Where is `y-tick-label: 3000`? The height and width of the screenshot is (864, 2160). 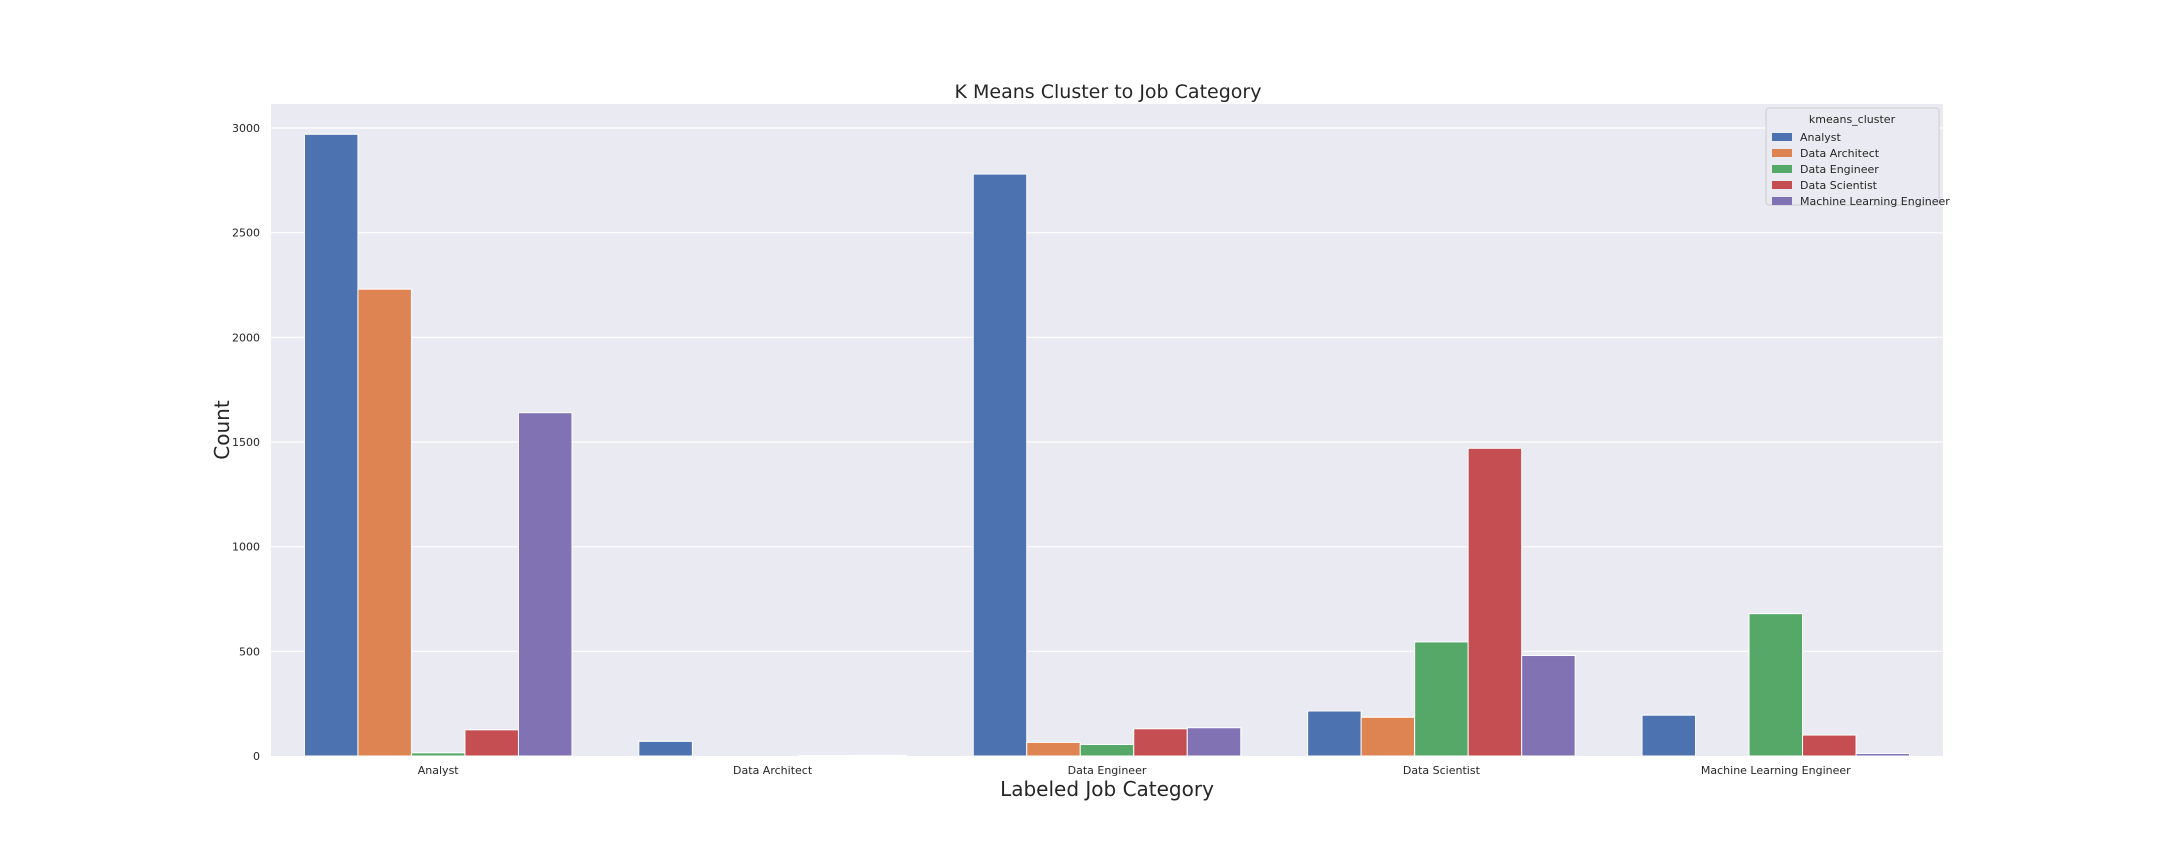
y-tick-label: 3000 is located at coordinates (246, 128).